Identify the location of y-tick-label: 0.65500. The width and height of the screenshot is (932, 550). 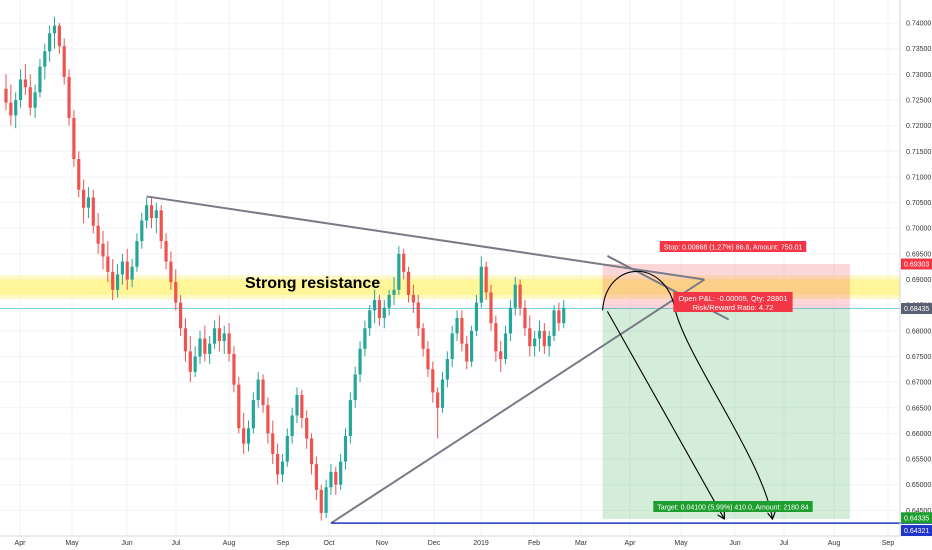
(918, 460).